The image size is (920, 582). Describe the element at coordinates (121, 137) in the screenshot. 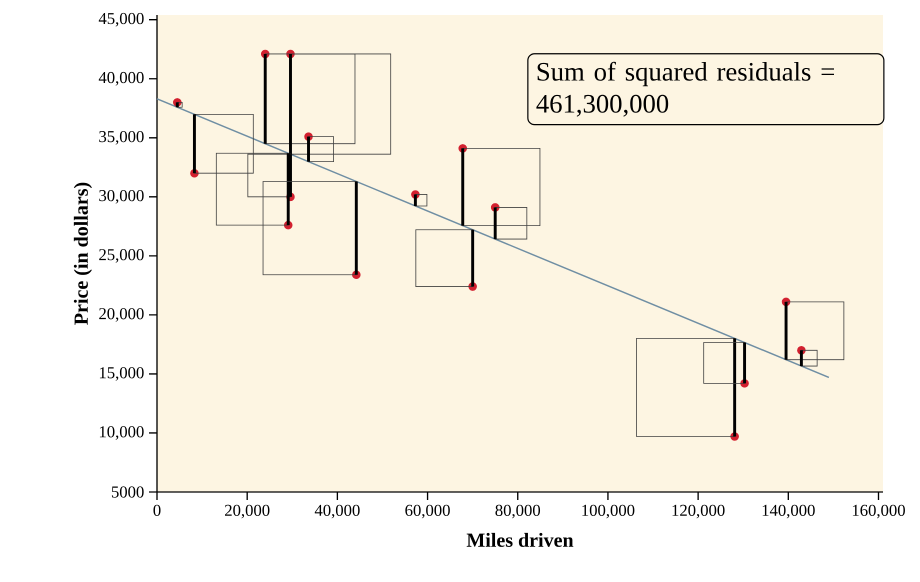

I see `y-tick-label: 35,000` at that location.